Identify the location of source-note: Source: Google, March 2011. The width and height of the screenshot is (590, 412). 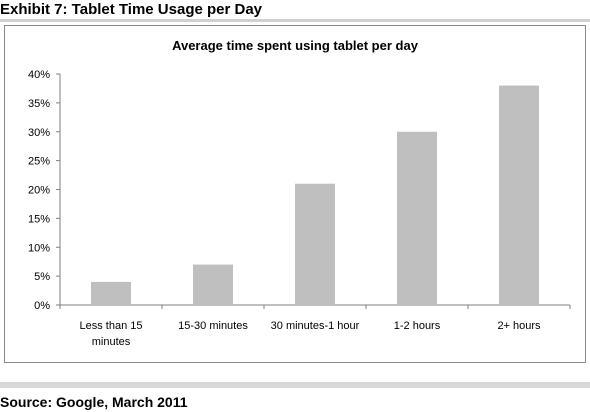
(94, 402).